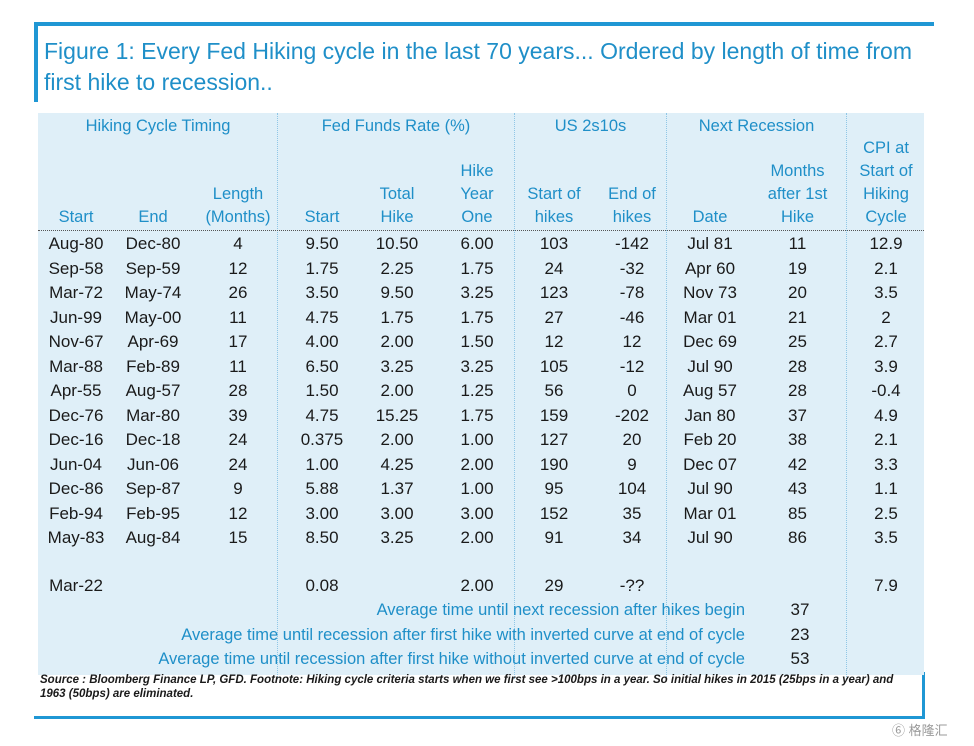 This screenshot has width=974, height=746. I want to click on group-header-fed-funds: Fed Funds Rate (%), so click(396, 126).